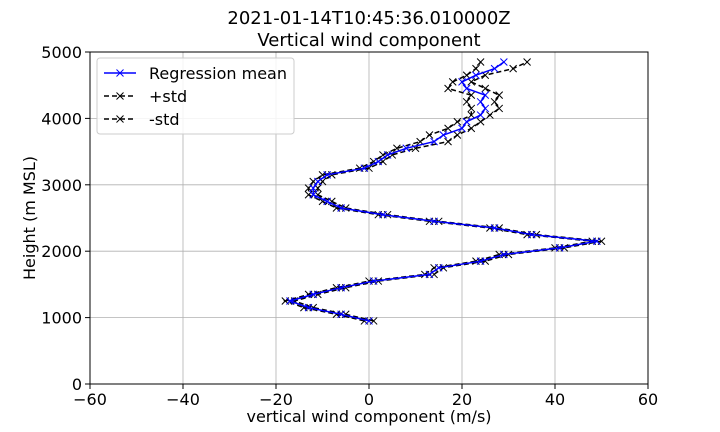 Image resolution: width=720 pixels, height=432 pixels. What do you see at coordinates (168, 96) in the screenshot?
I see `legend-label-1: +std` at bounding box center [168, 96].